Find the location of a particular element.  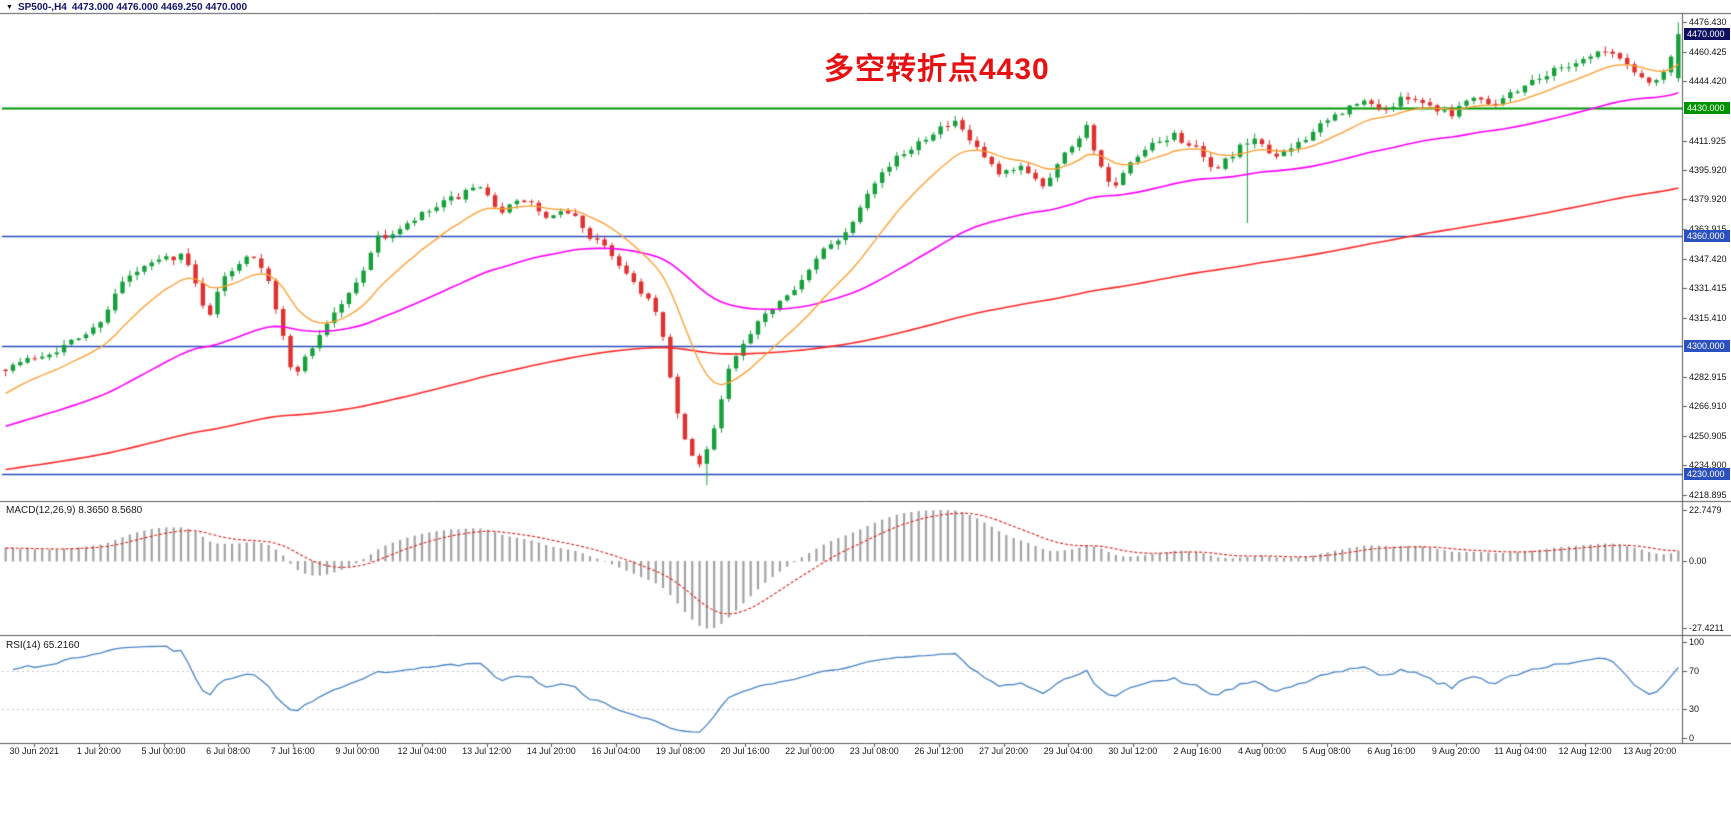

price-line-badge: 4230.000 is located at coordinates (1707, 474).